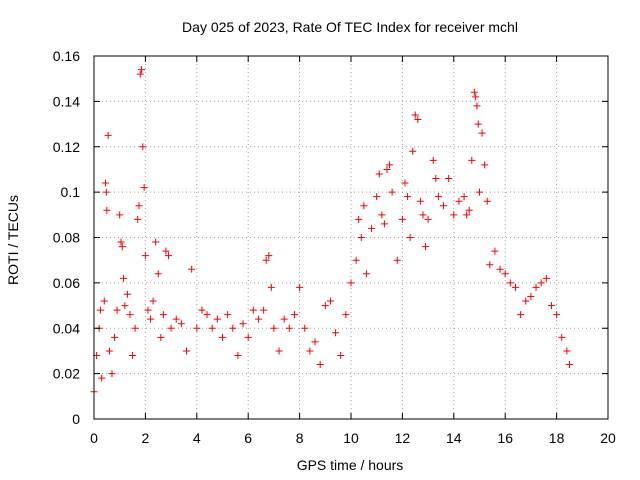  What do you see at coordinates (66, 328) in the screenshot?
I see `y-tick-label: 0.04` at bounding box center [66, 328].